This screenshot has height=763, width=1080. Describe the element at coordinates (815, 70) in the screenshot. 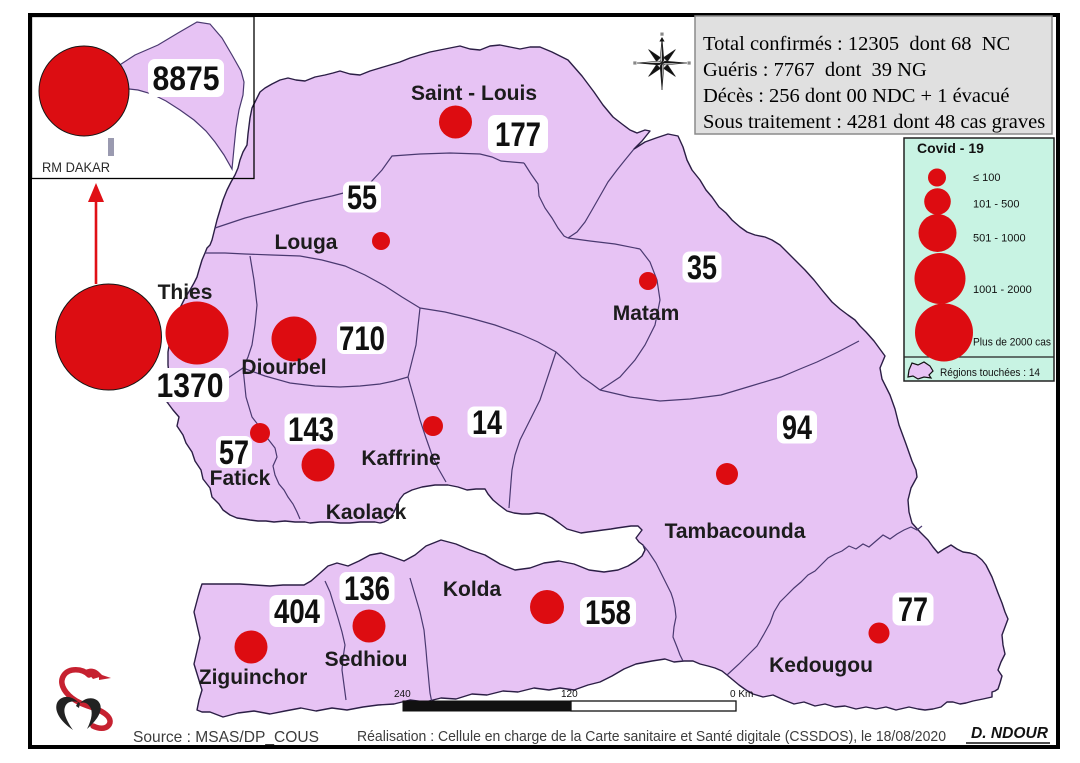

I see `svg-text: Guéris : 7767 dont 39 NG` at that location.